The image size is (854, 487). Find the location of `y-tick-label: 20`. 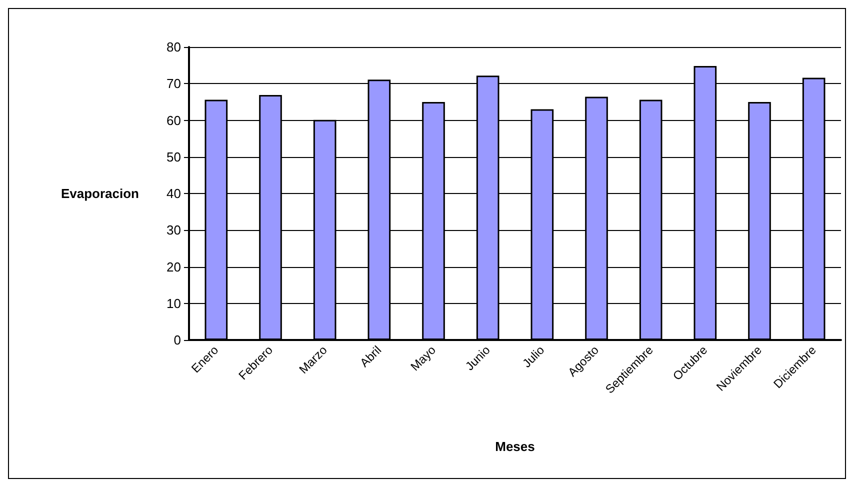

y-tick-label: 20 is located at coordinates (173, 266).